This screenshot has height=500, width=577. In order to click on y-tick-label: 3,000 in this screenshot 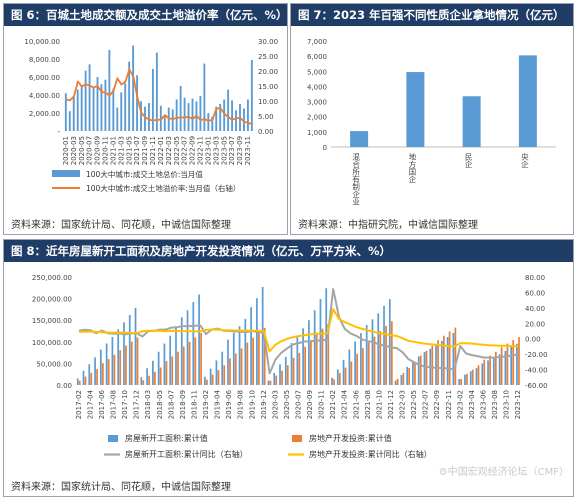, I will do `click(317, 103)`.